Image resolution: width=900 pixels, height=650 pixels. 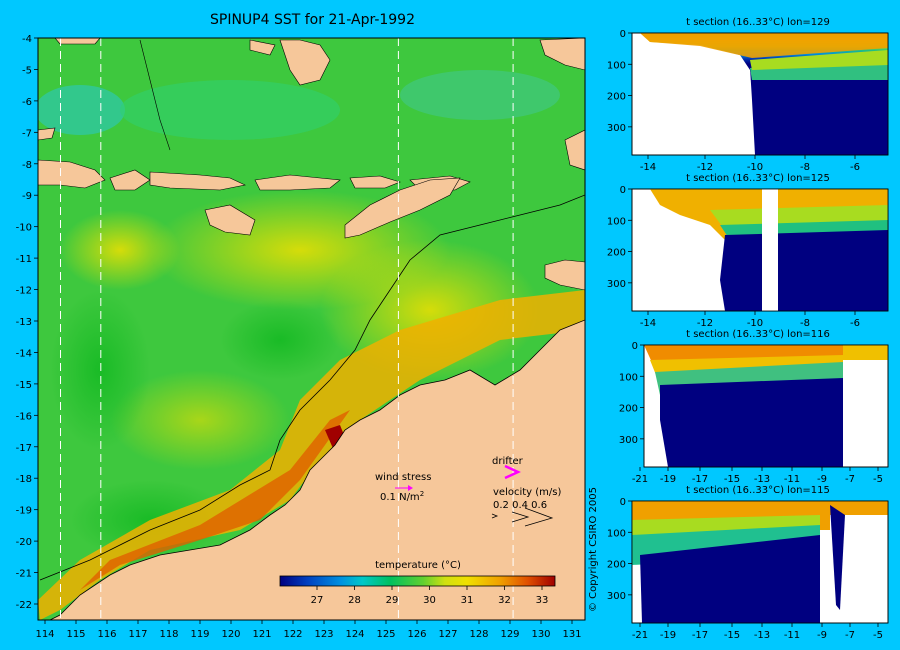 I want to click on lat-tick-label: -12, so click(x=24, y=291).